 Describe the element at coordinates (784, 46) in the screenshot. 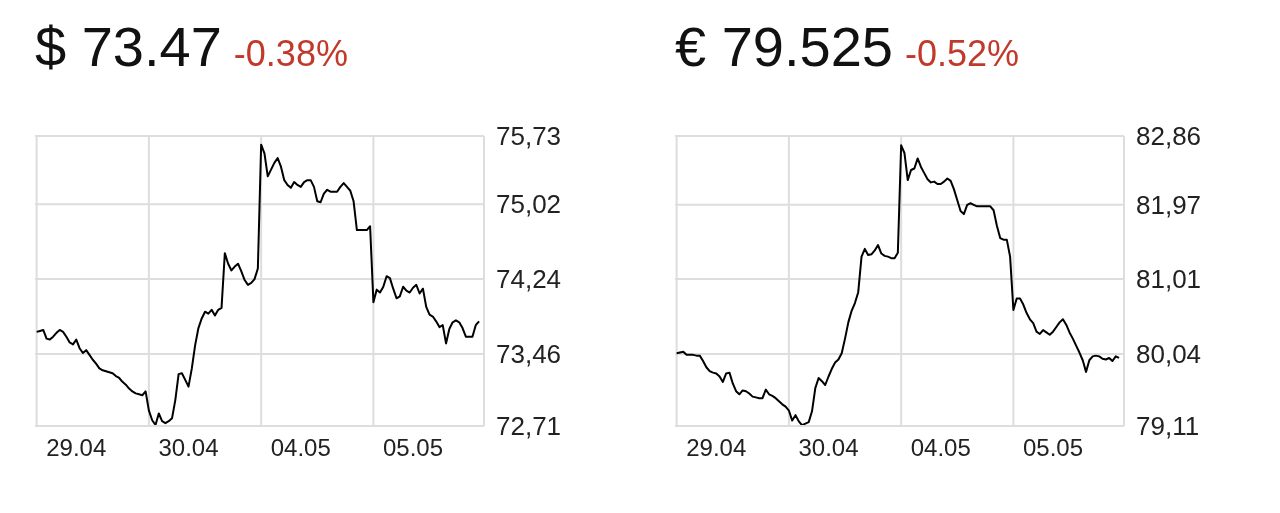

I see `chart-title: € 79.525` at that location.